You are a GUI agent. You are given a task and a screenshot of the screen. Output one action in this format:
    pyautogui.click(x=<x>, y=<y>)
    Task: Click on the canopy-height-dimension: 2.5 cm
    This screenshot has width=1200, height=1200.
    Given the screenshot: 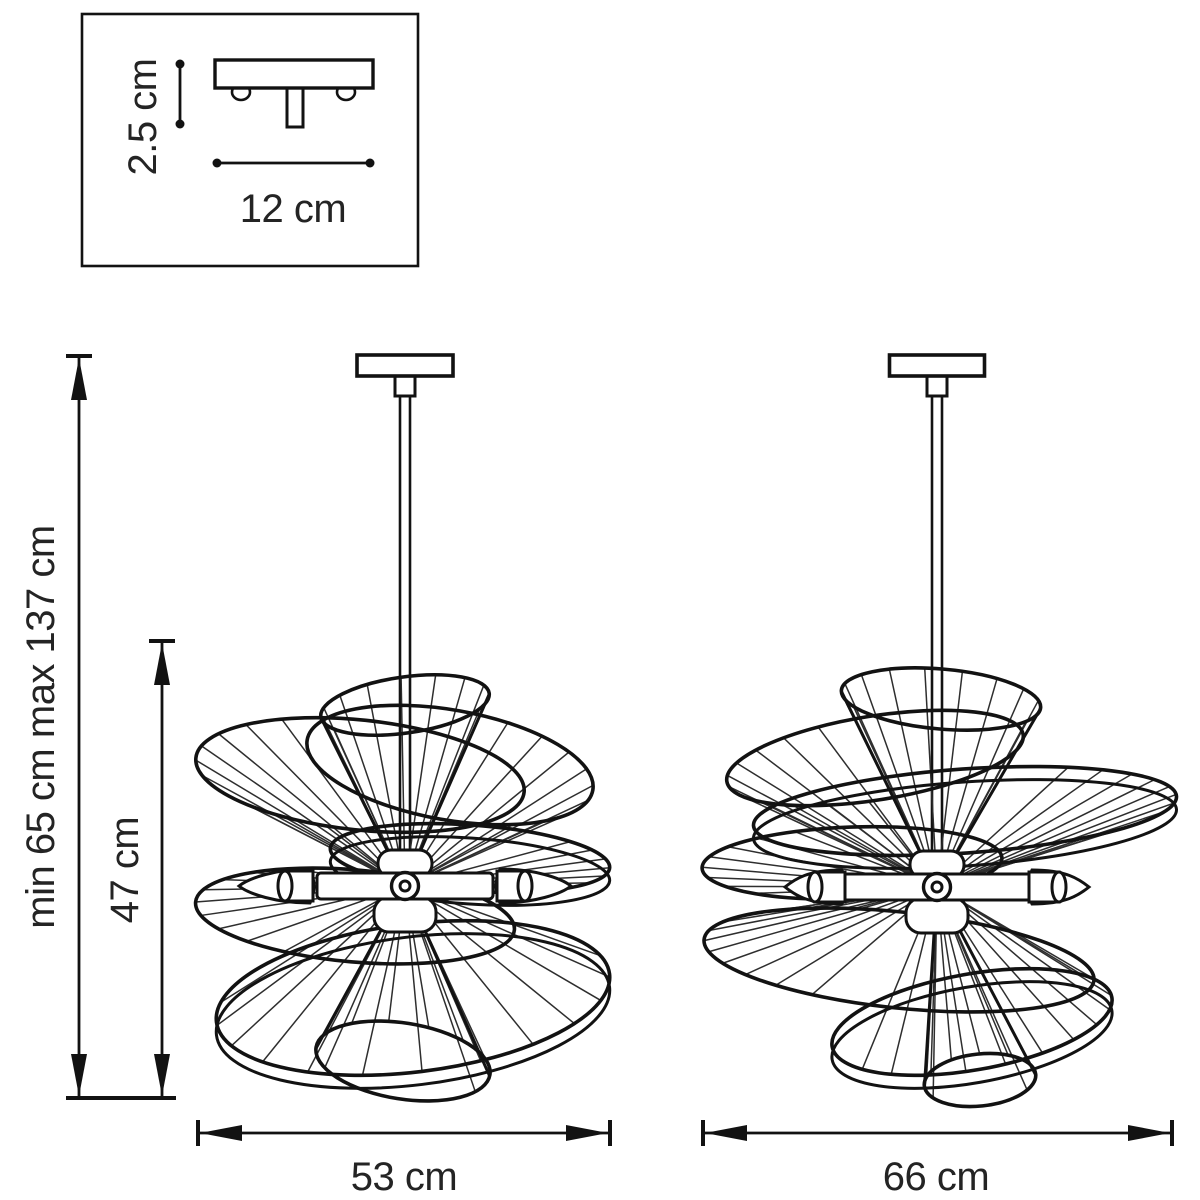 What is the action you would take?
    pyautogui.click(x=153, y=117)
    